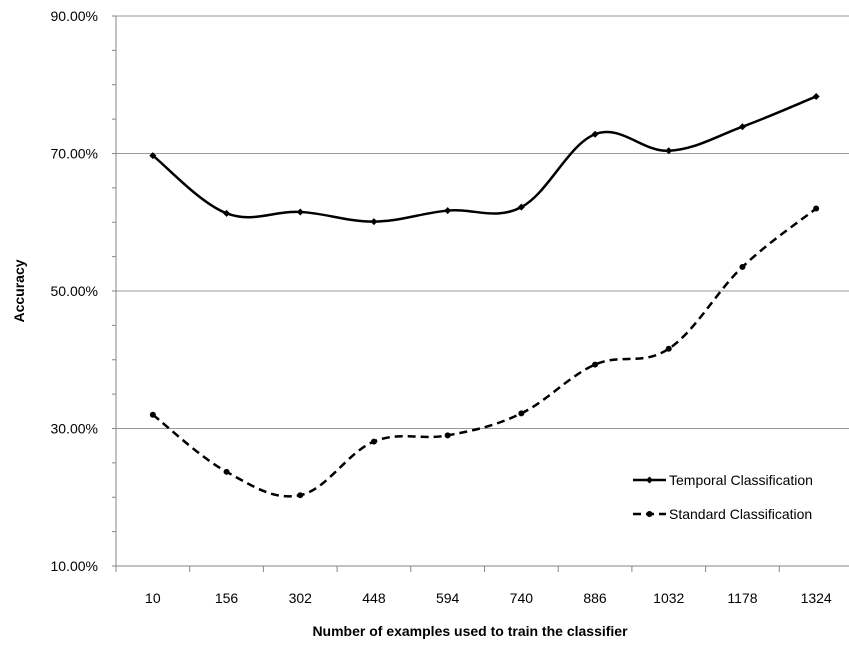  What do you see at coordinates (227, 598) in the screenshot?
I see `x-tick-label: 156` at bounding box center [227, 598].